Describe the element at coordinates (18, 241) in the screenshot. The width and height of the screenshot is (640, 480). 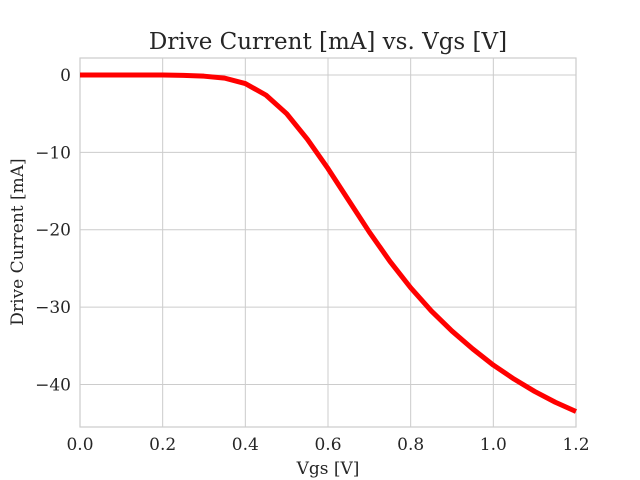
I see `y-axis-label: Drive Current [mA]` at that location.